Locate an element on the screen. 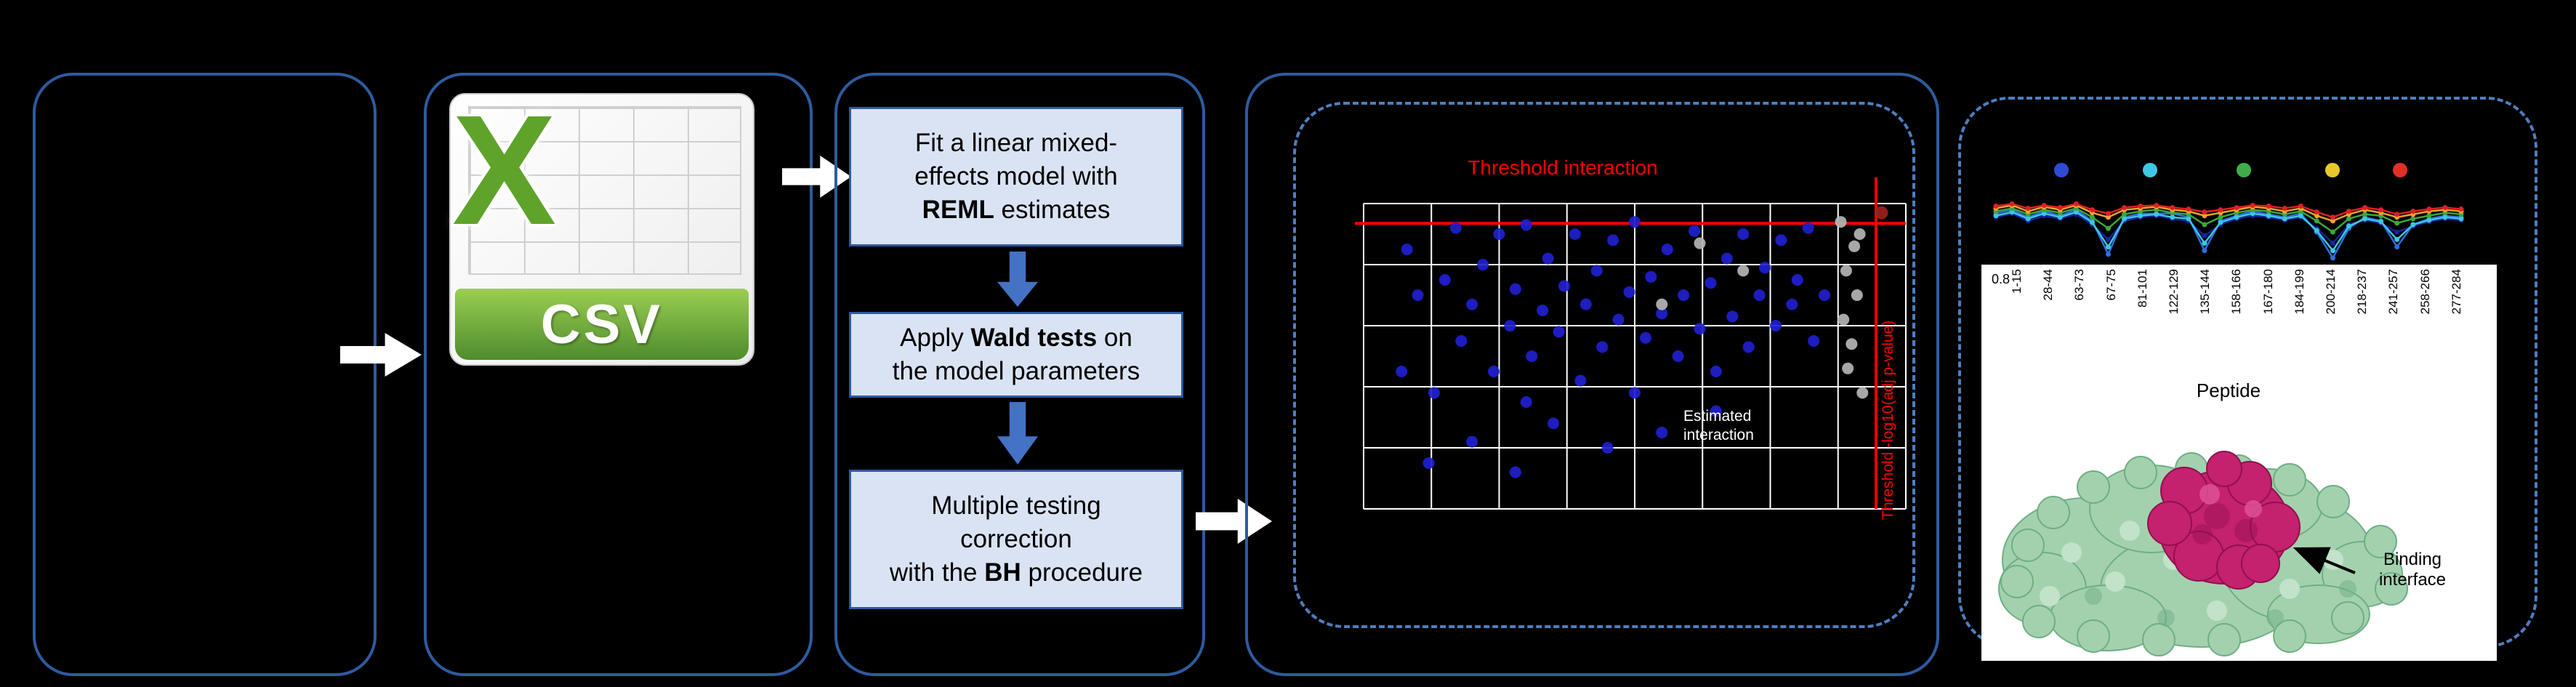 The width and height of the screenshot is (2576, 687). excel-x-glyph: X is located at coordinates (504, 169).